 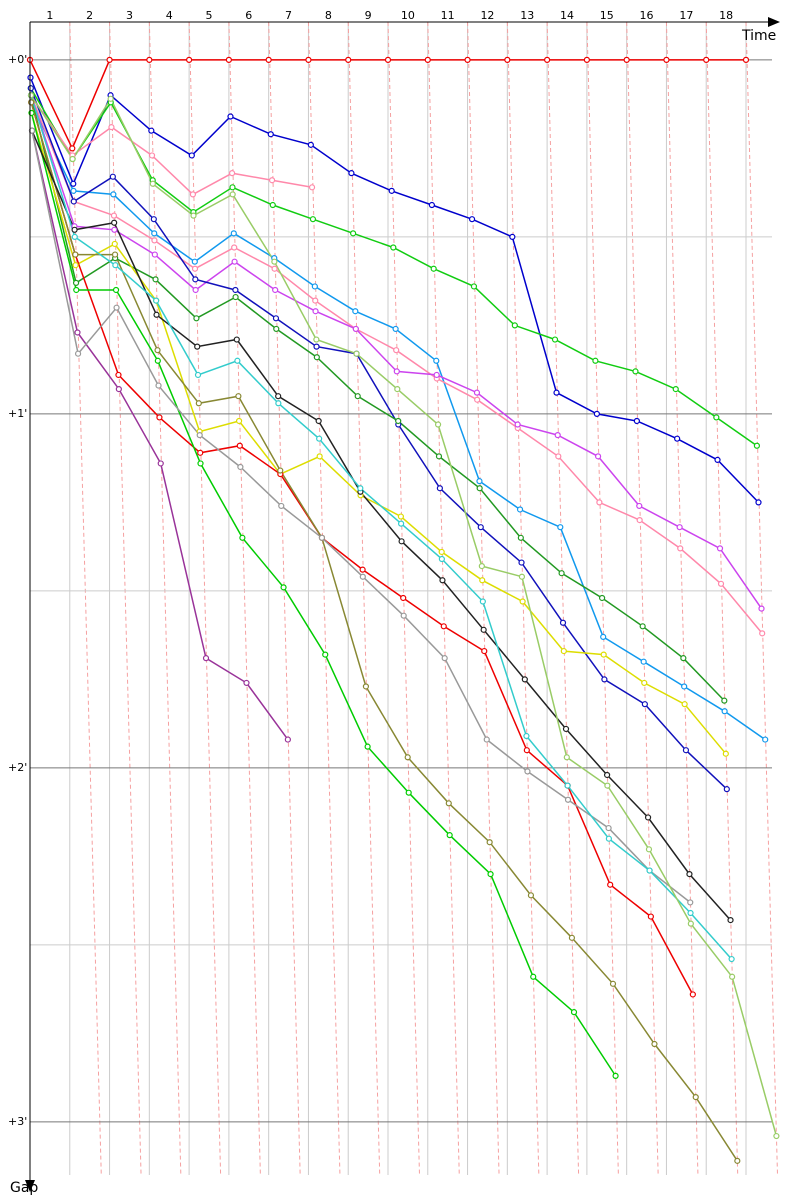 I want to click on x-tick-label: 9, so click(x=368, y=15).